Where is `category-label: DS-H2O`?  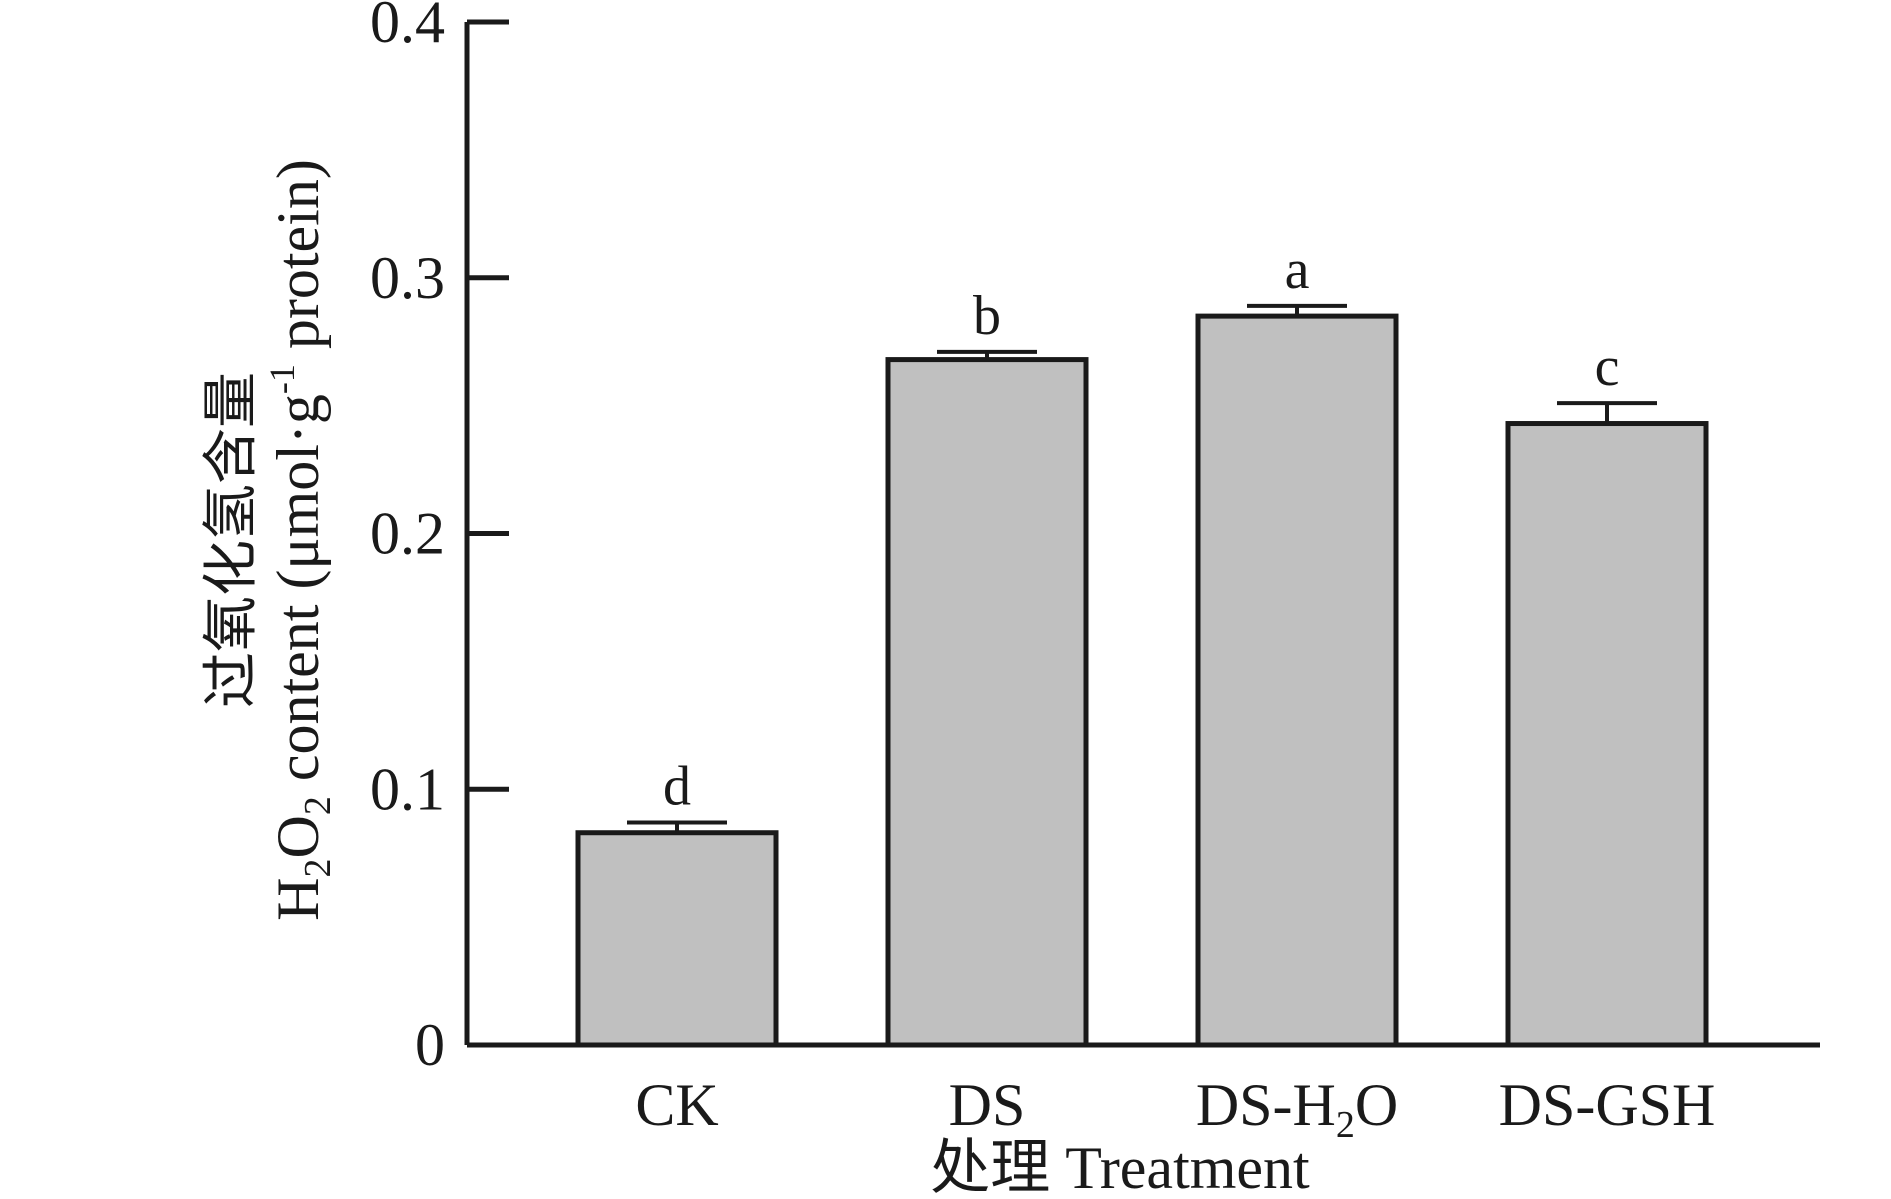
category-label: DS-H2O is located at coordinates (1297, 1109).